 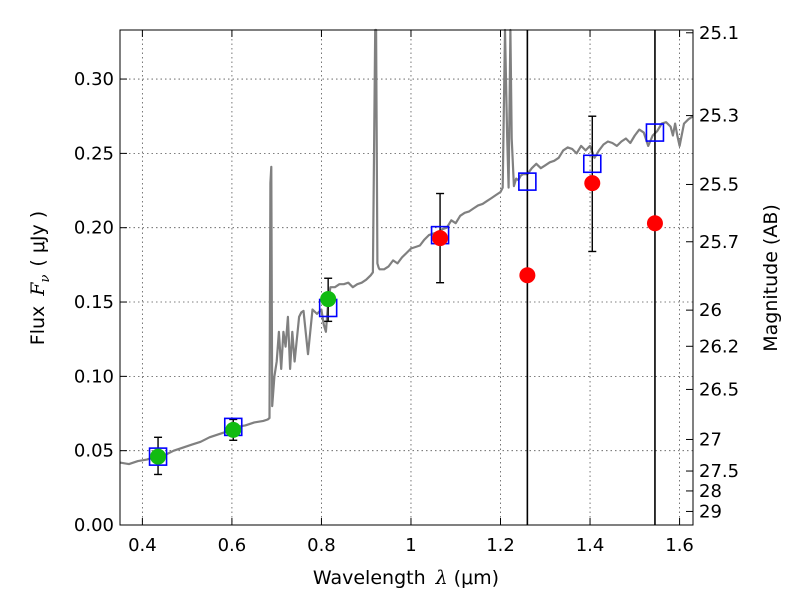 I want to click on x-tick-label: 0.6, so click(x=232, y=545).